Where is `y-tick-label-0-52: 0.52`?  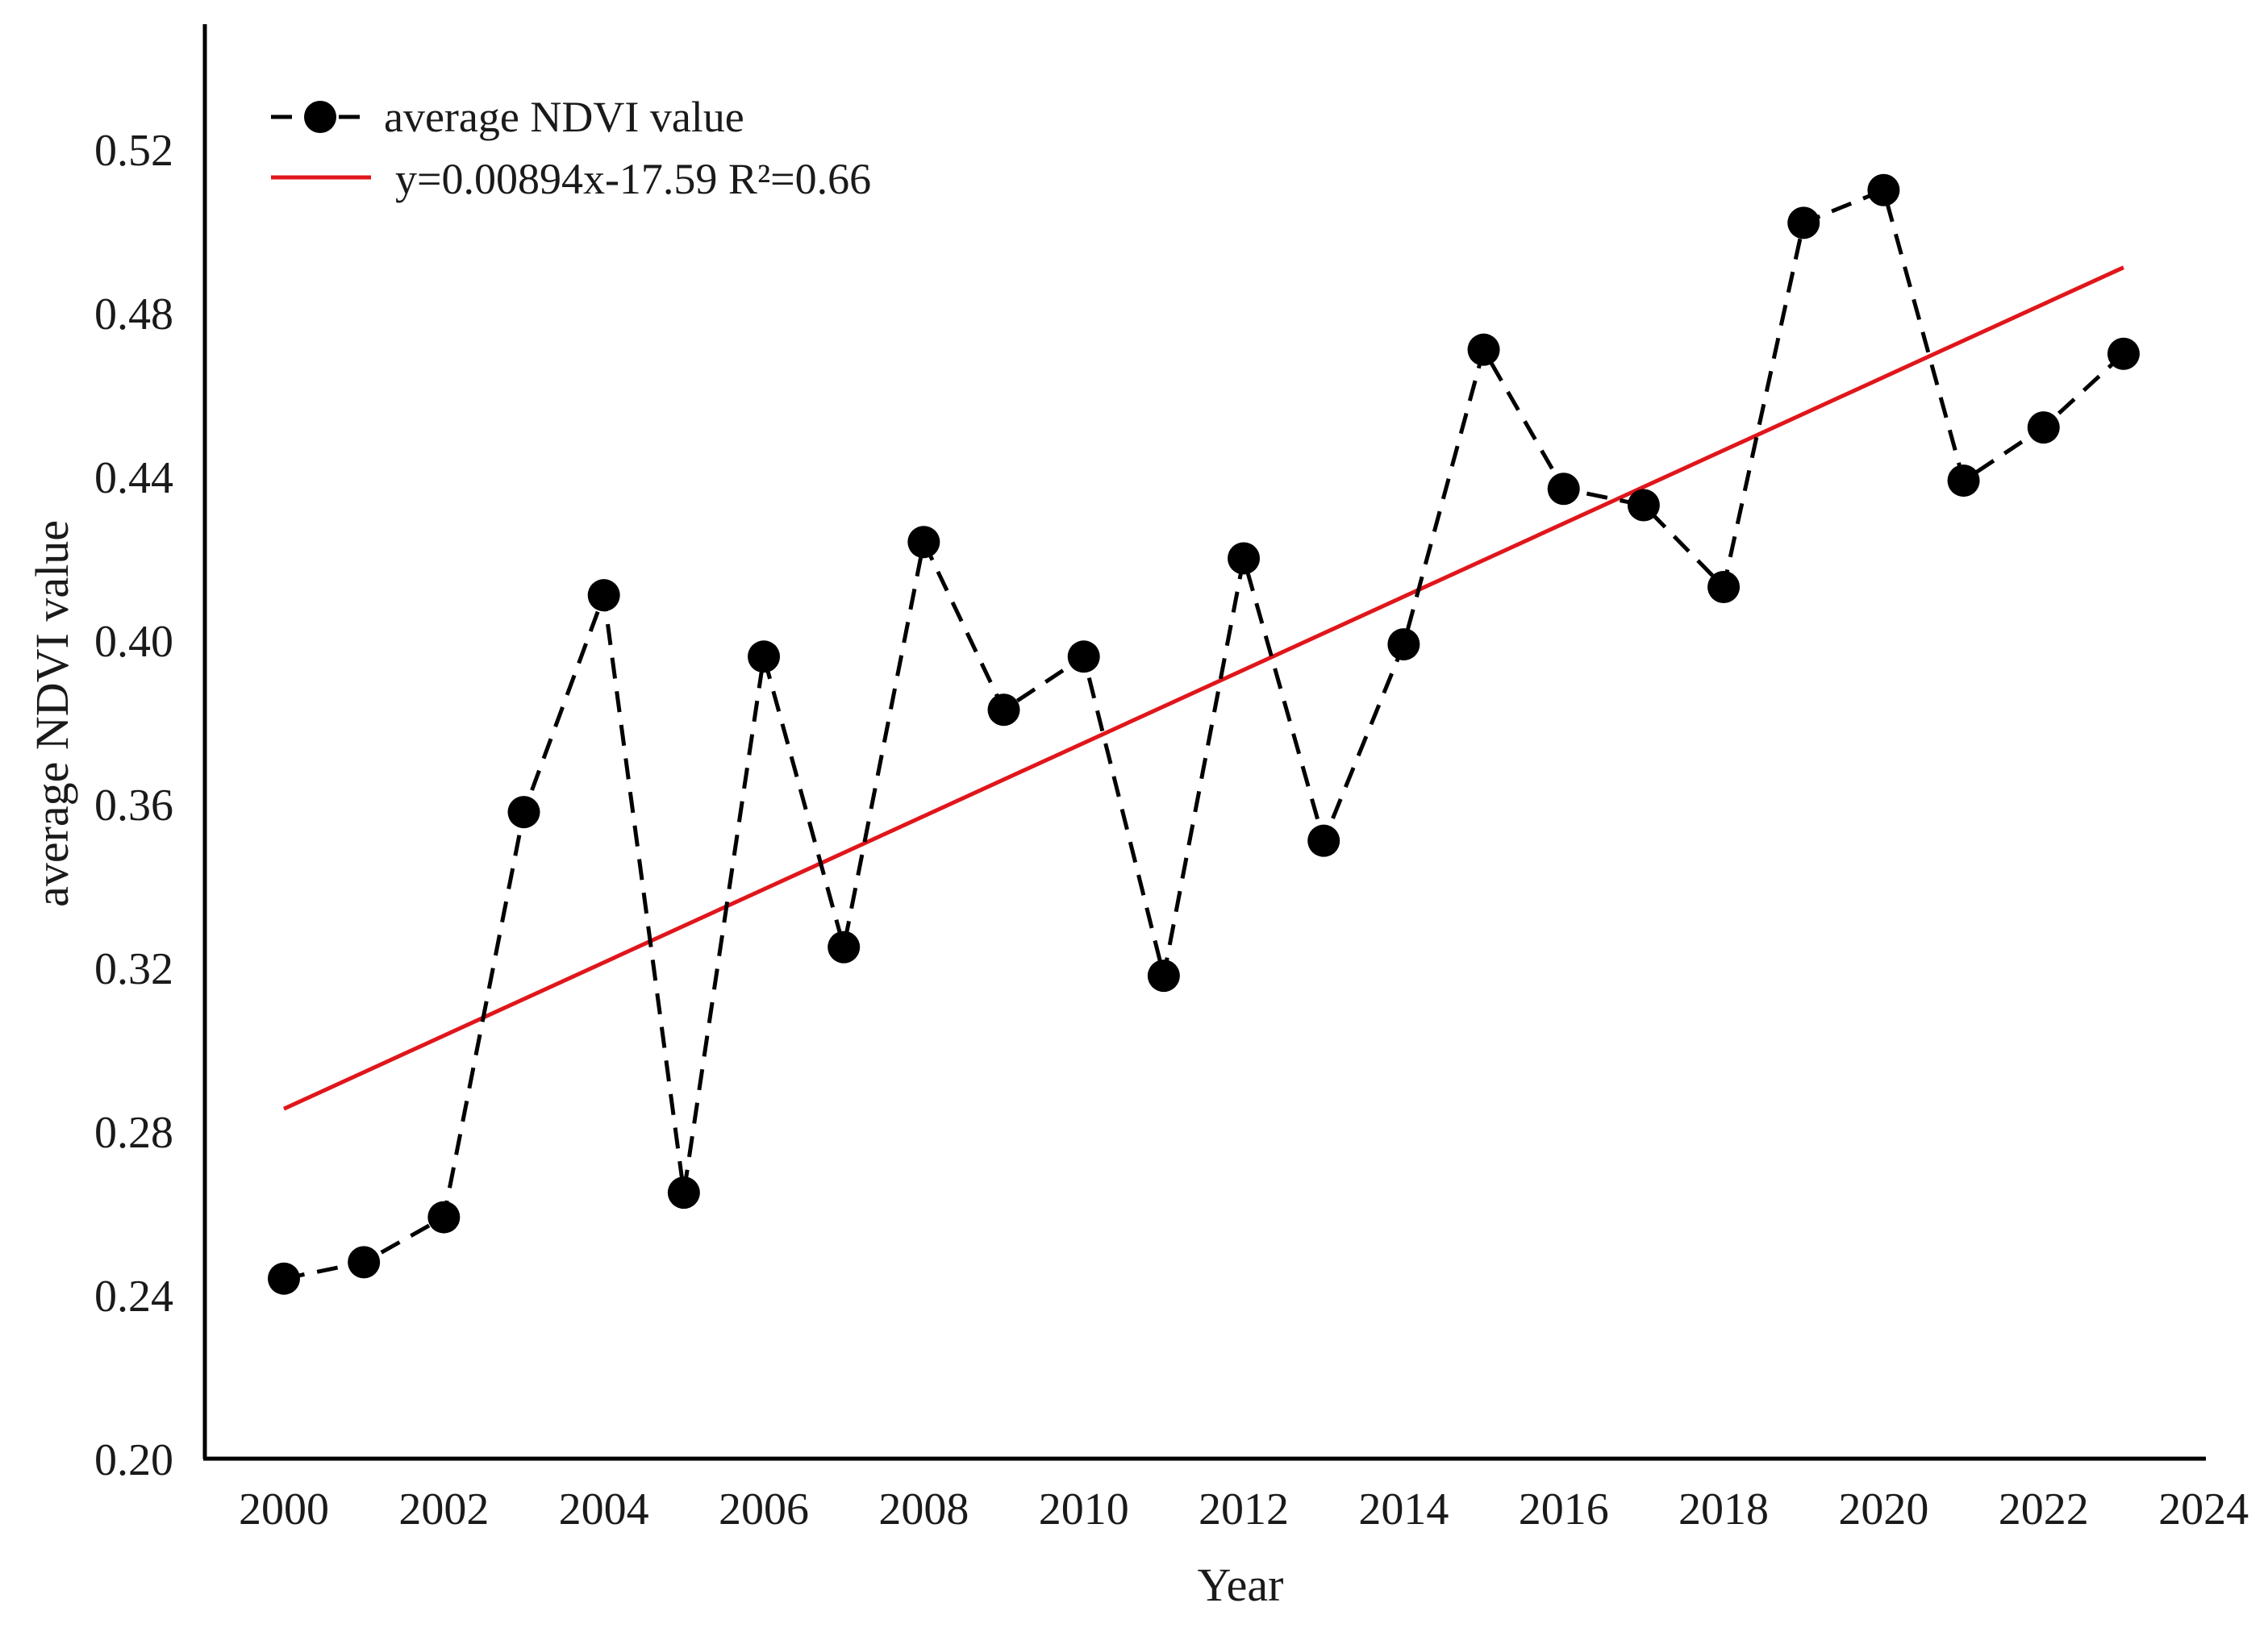 y-tick-label-0-52: 0.52 is located at coordinates (133, 151).